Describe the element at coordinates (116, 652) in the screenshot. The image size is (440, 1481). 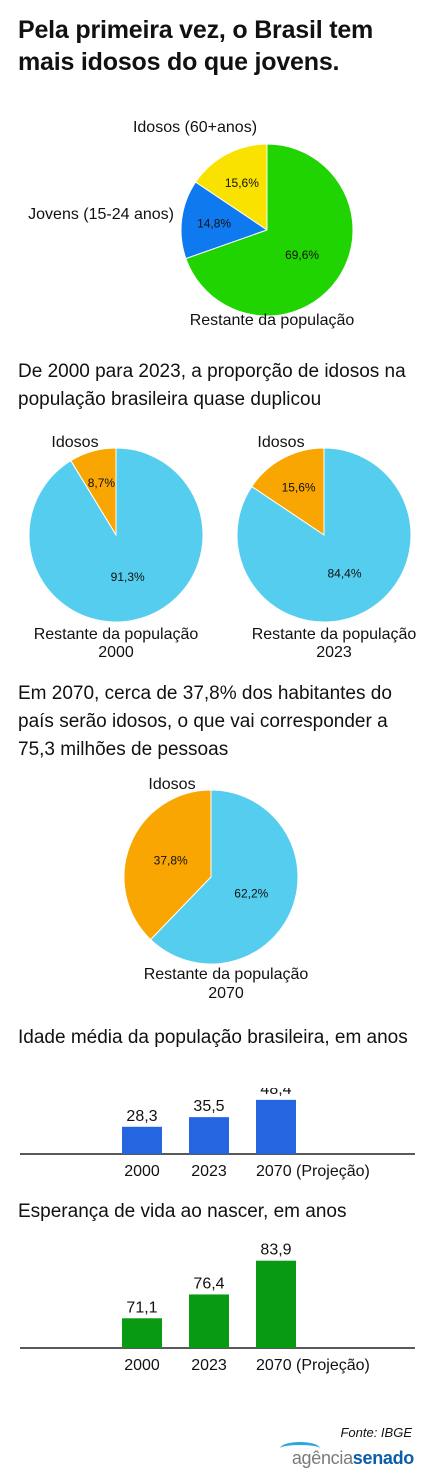
I see `slice-category-label: 2000` at that location.